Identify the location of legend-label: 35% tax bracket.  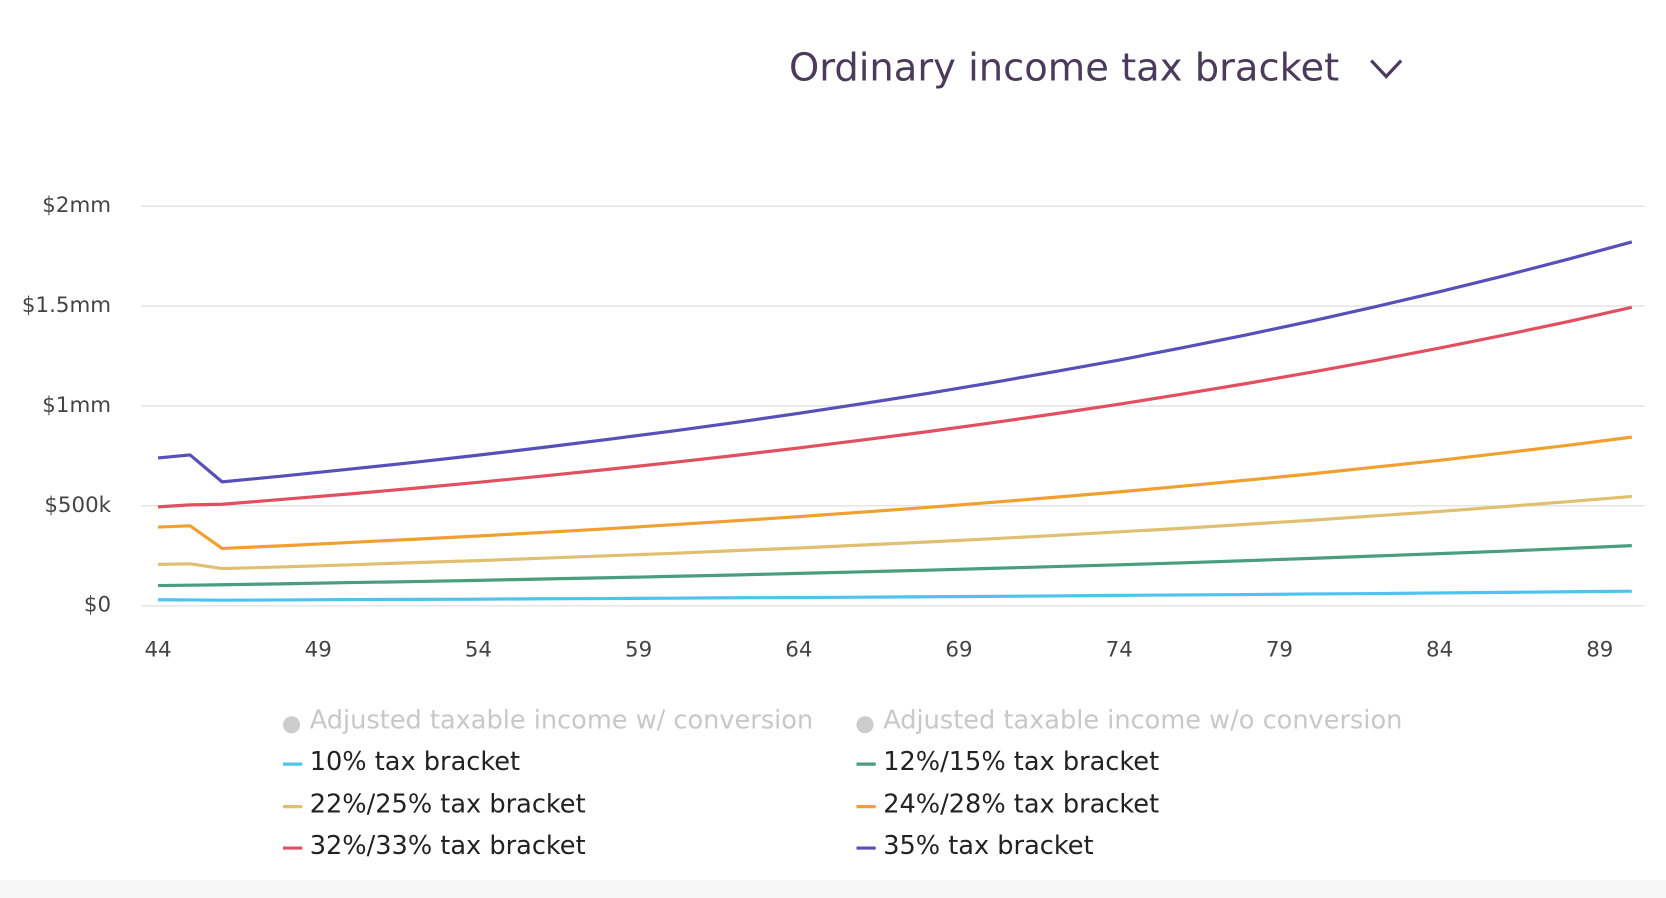
(988, 846).